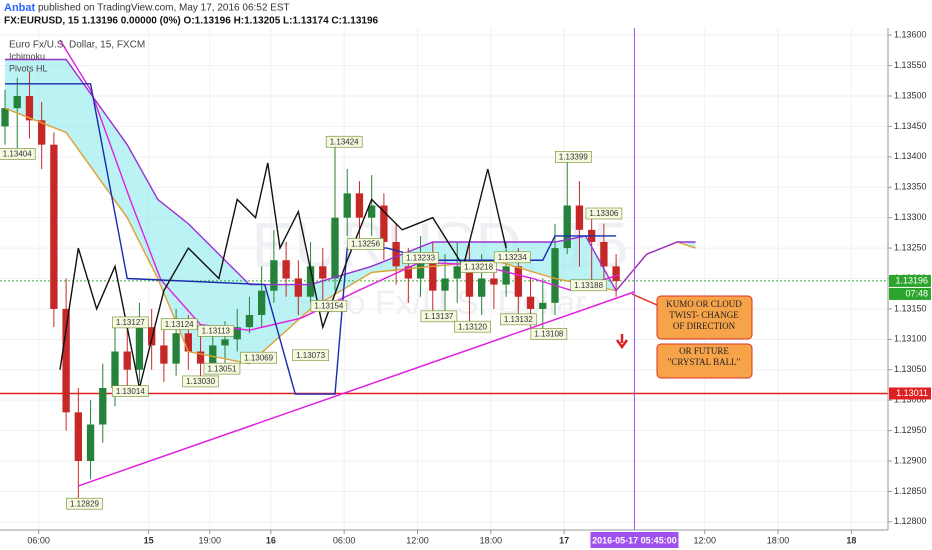 The width and height of the screenshot is (932, 550). I want to click on pivot-label: 1.13113, so click(216, 331).